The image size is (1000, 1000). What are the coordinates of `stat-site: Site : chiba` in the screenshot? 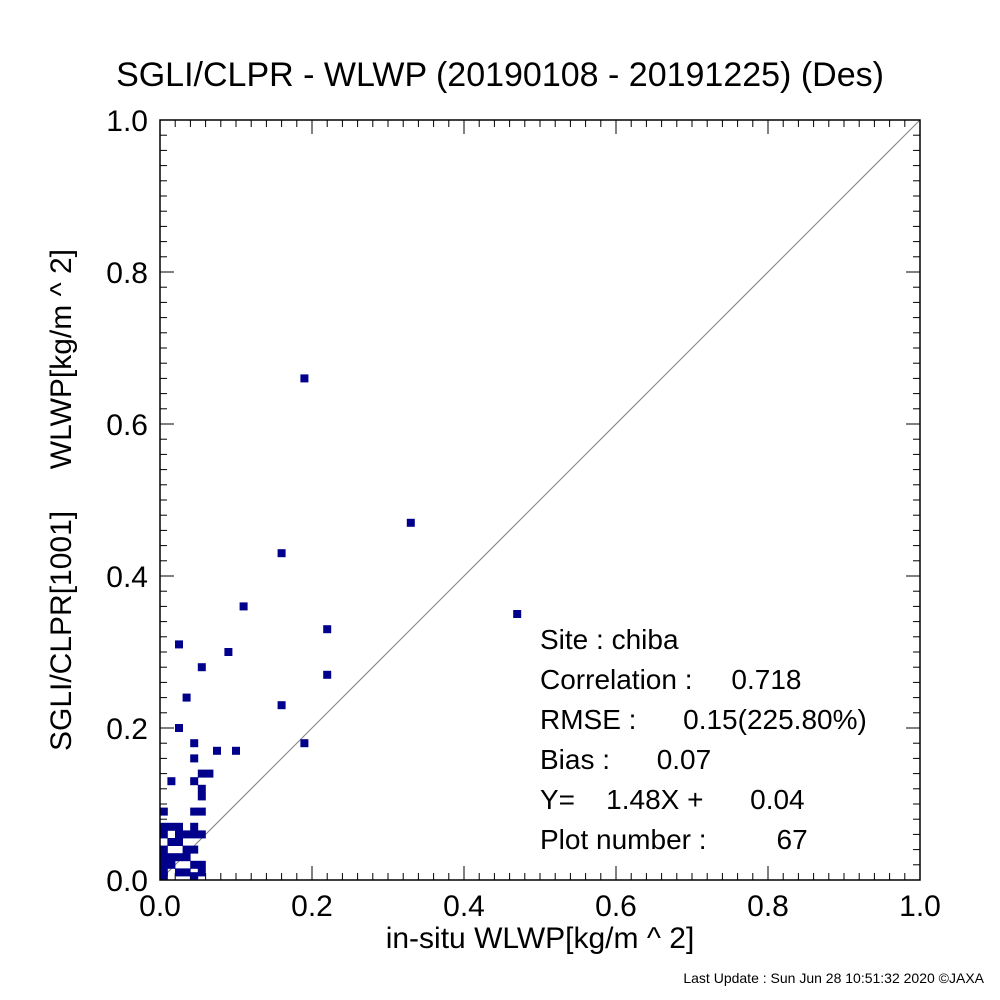 It's located at (609, 639).